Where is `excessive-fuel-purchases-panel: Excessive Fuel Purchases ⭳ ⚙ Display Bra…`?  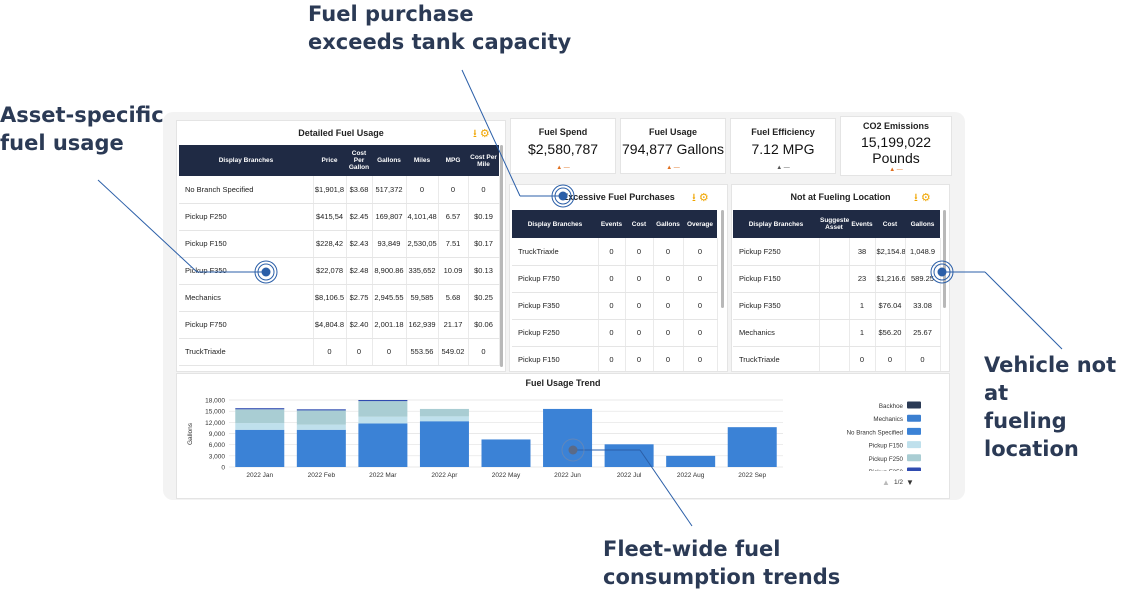
excessive-fuel-purchases-panel: Excessive Fuel Purchases ⭳ ⚙ Display Bra… is located at coordinates (618, 278).